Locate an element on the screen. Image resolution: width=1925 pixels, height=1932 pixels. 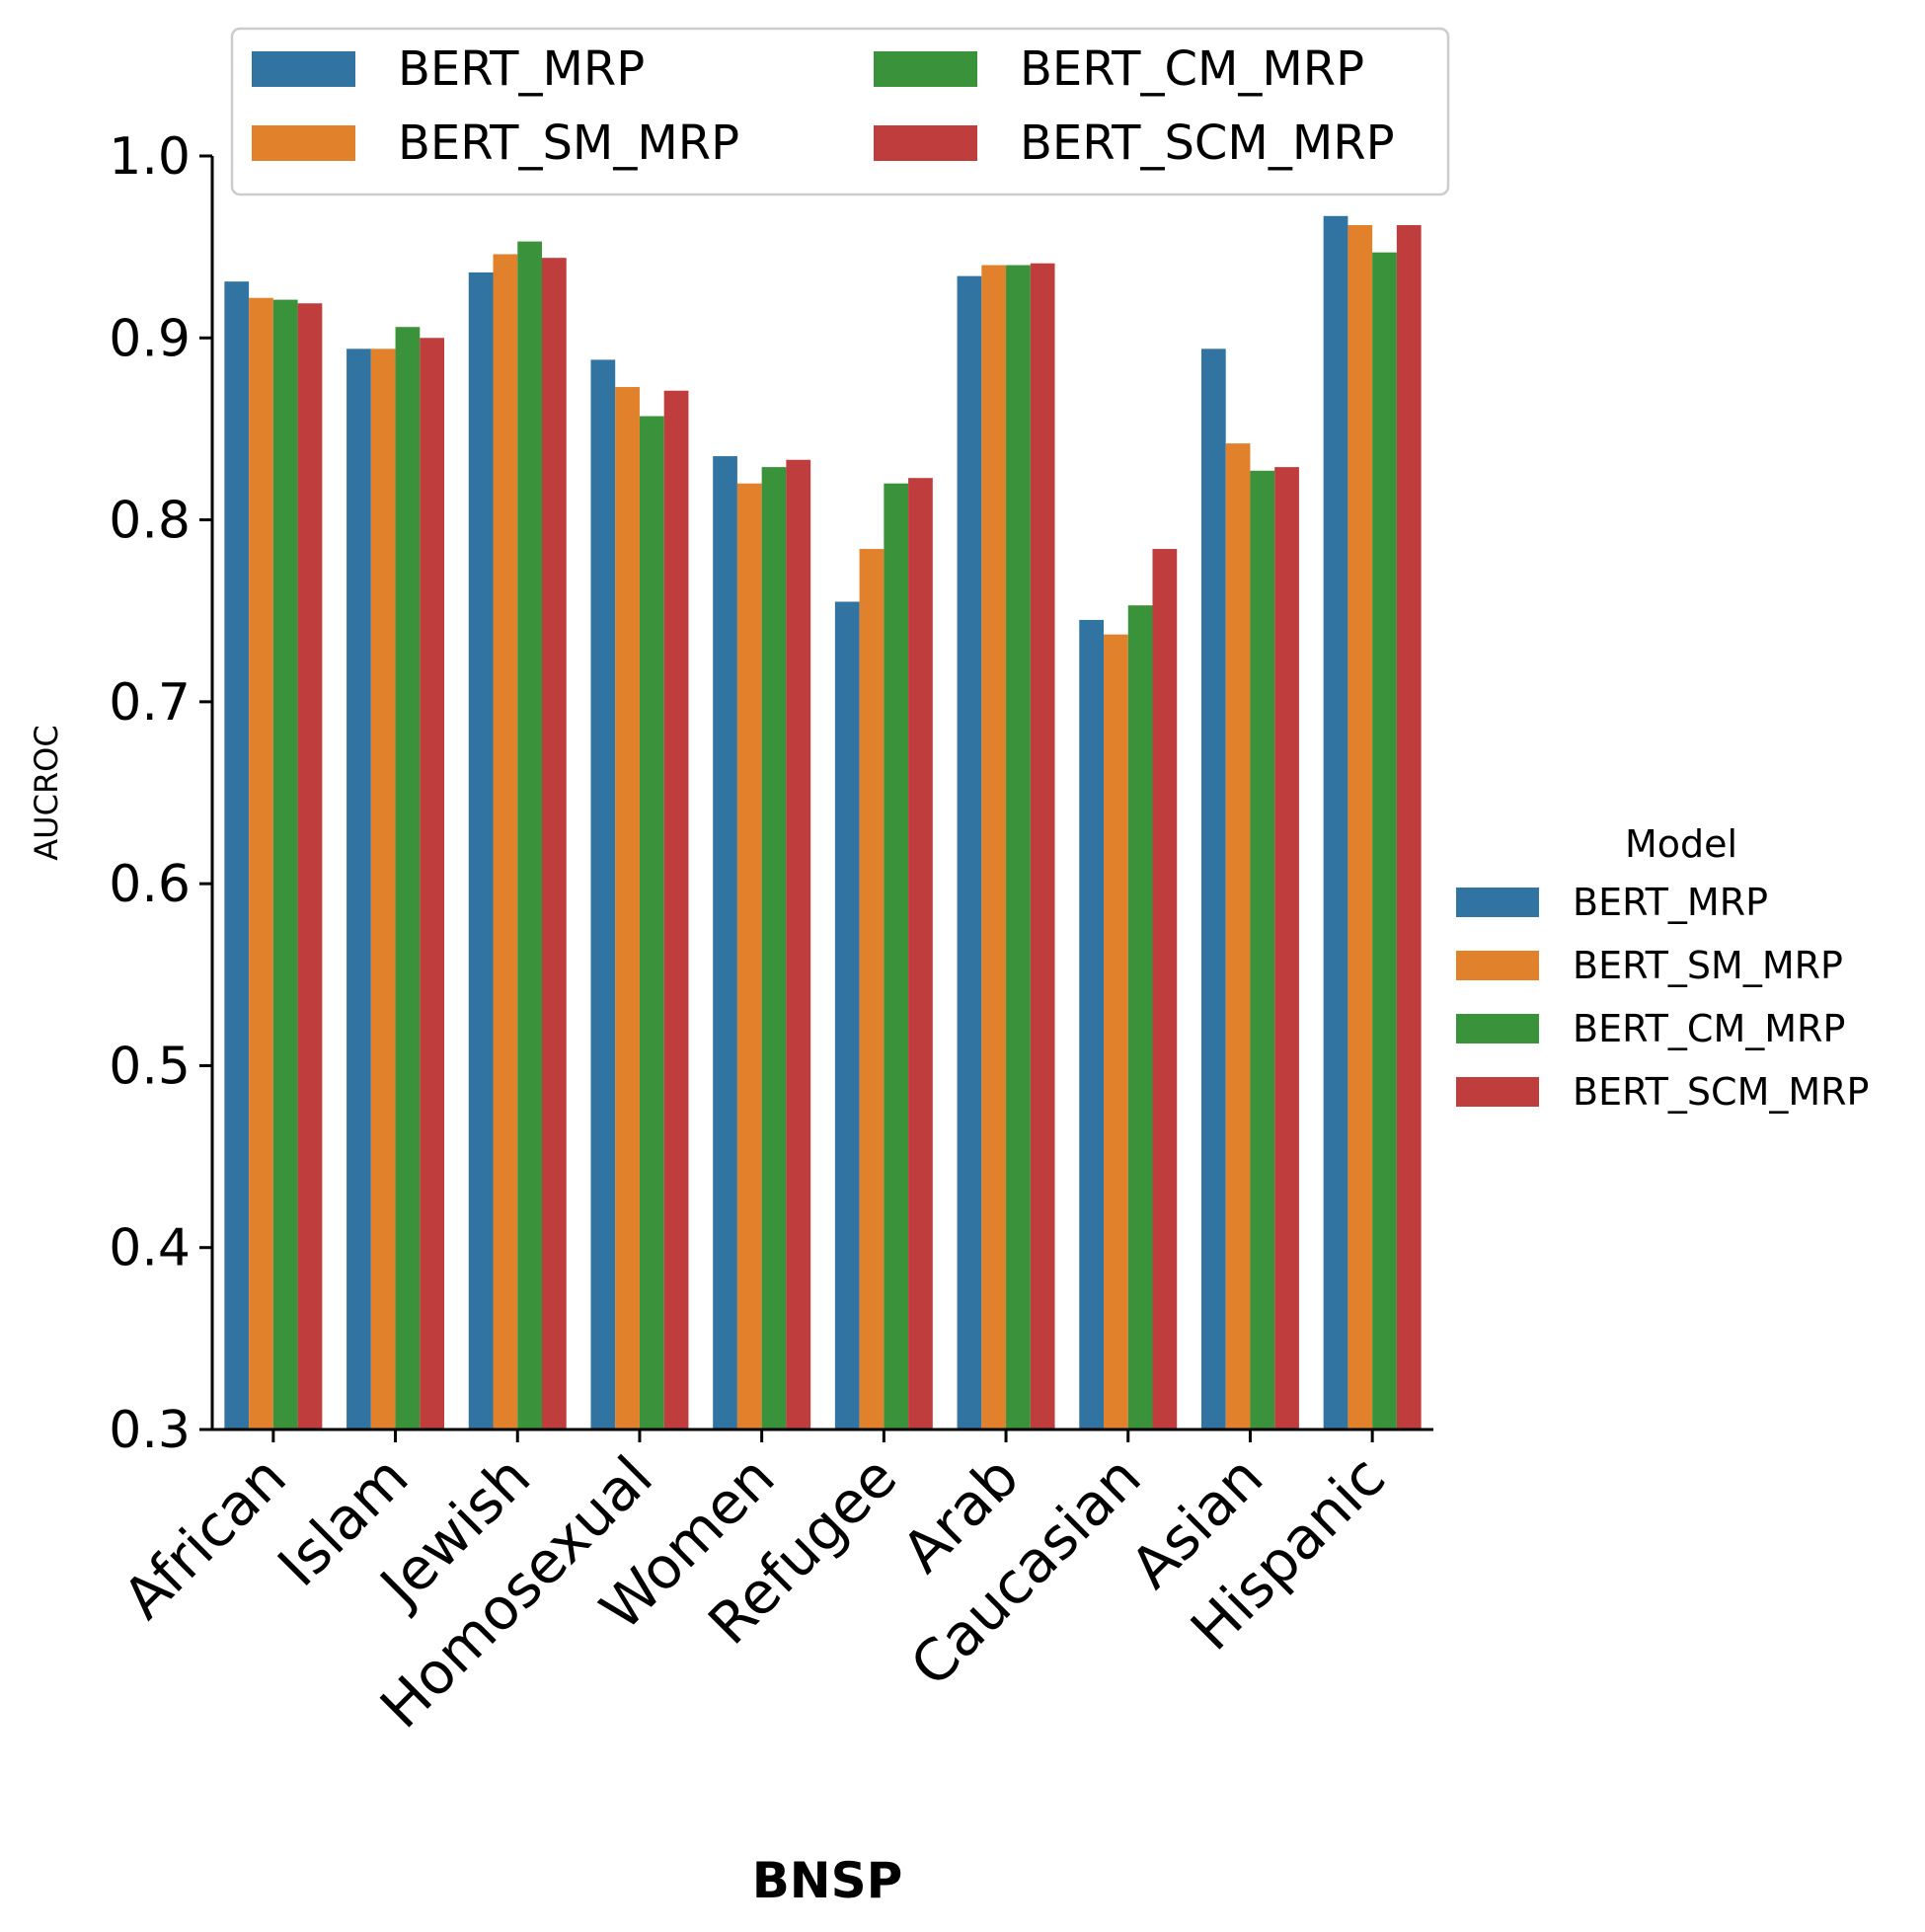
y-tick-label: 0.4 is located at coordinates (150, 1249).